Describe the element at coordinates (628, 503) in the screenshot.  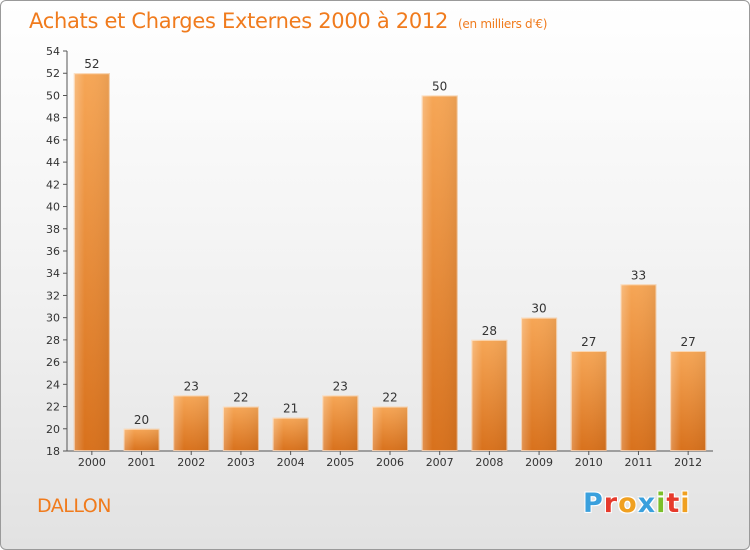
I see `logo-letter: o` at that location.